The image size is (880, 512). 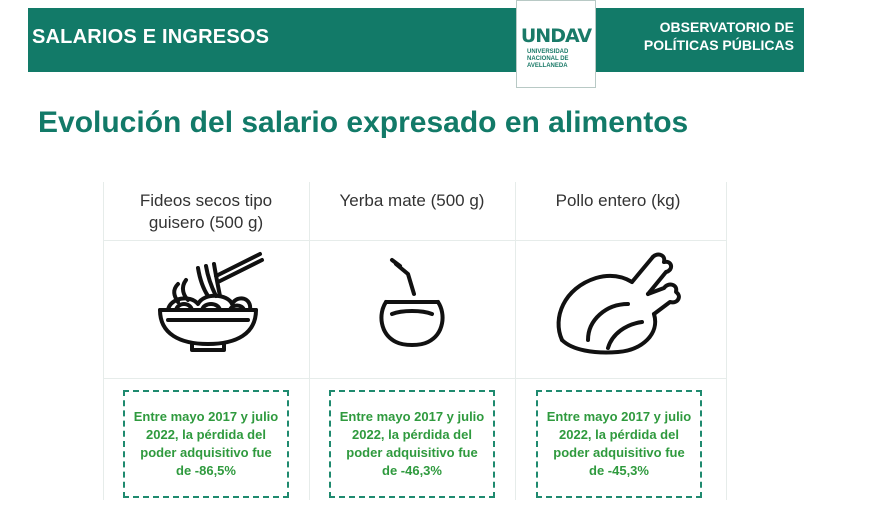 I want to click on item-label-line: Pollo entero (kg), so click(x=618, y=200).